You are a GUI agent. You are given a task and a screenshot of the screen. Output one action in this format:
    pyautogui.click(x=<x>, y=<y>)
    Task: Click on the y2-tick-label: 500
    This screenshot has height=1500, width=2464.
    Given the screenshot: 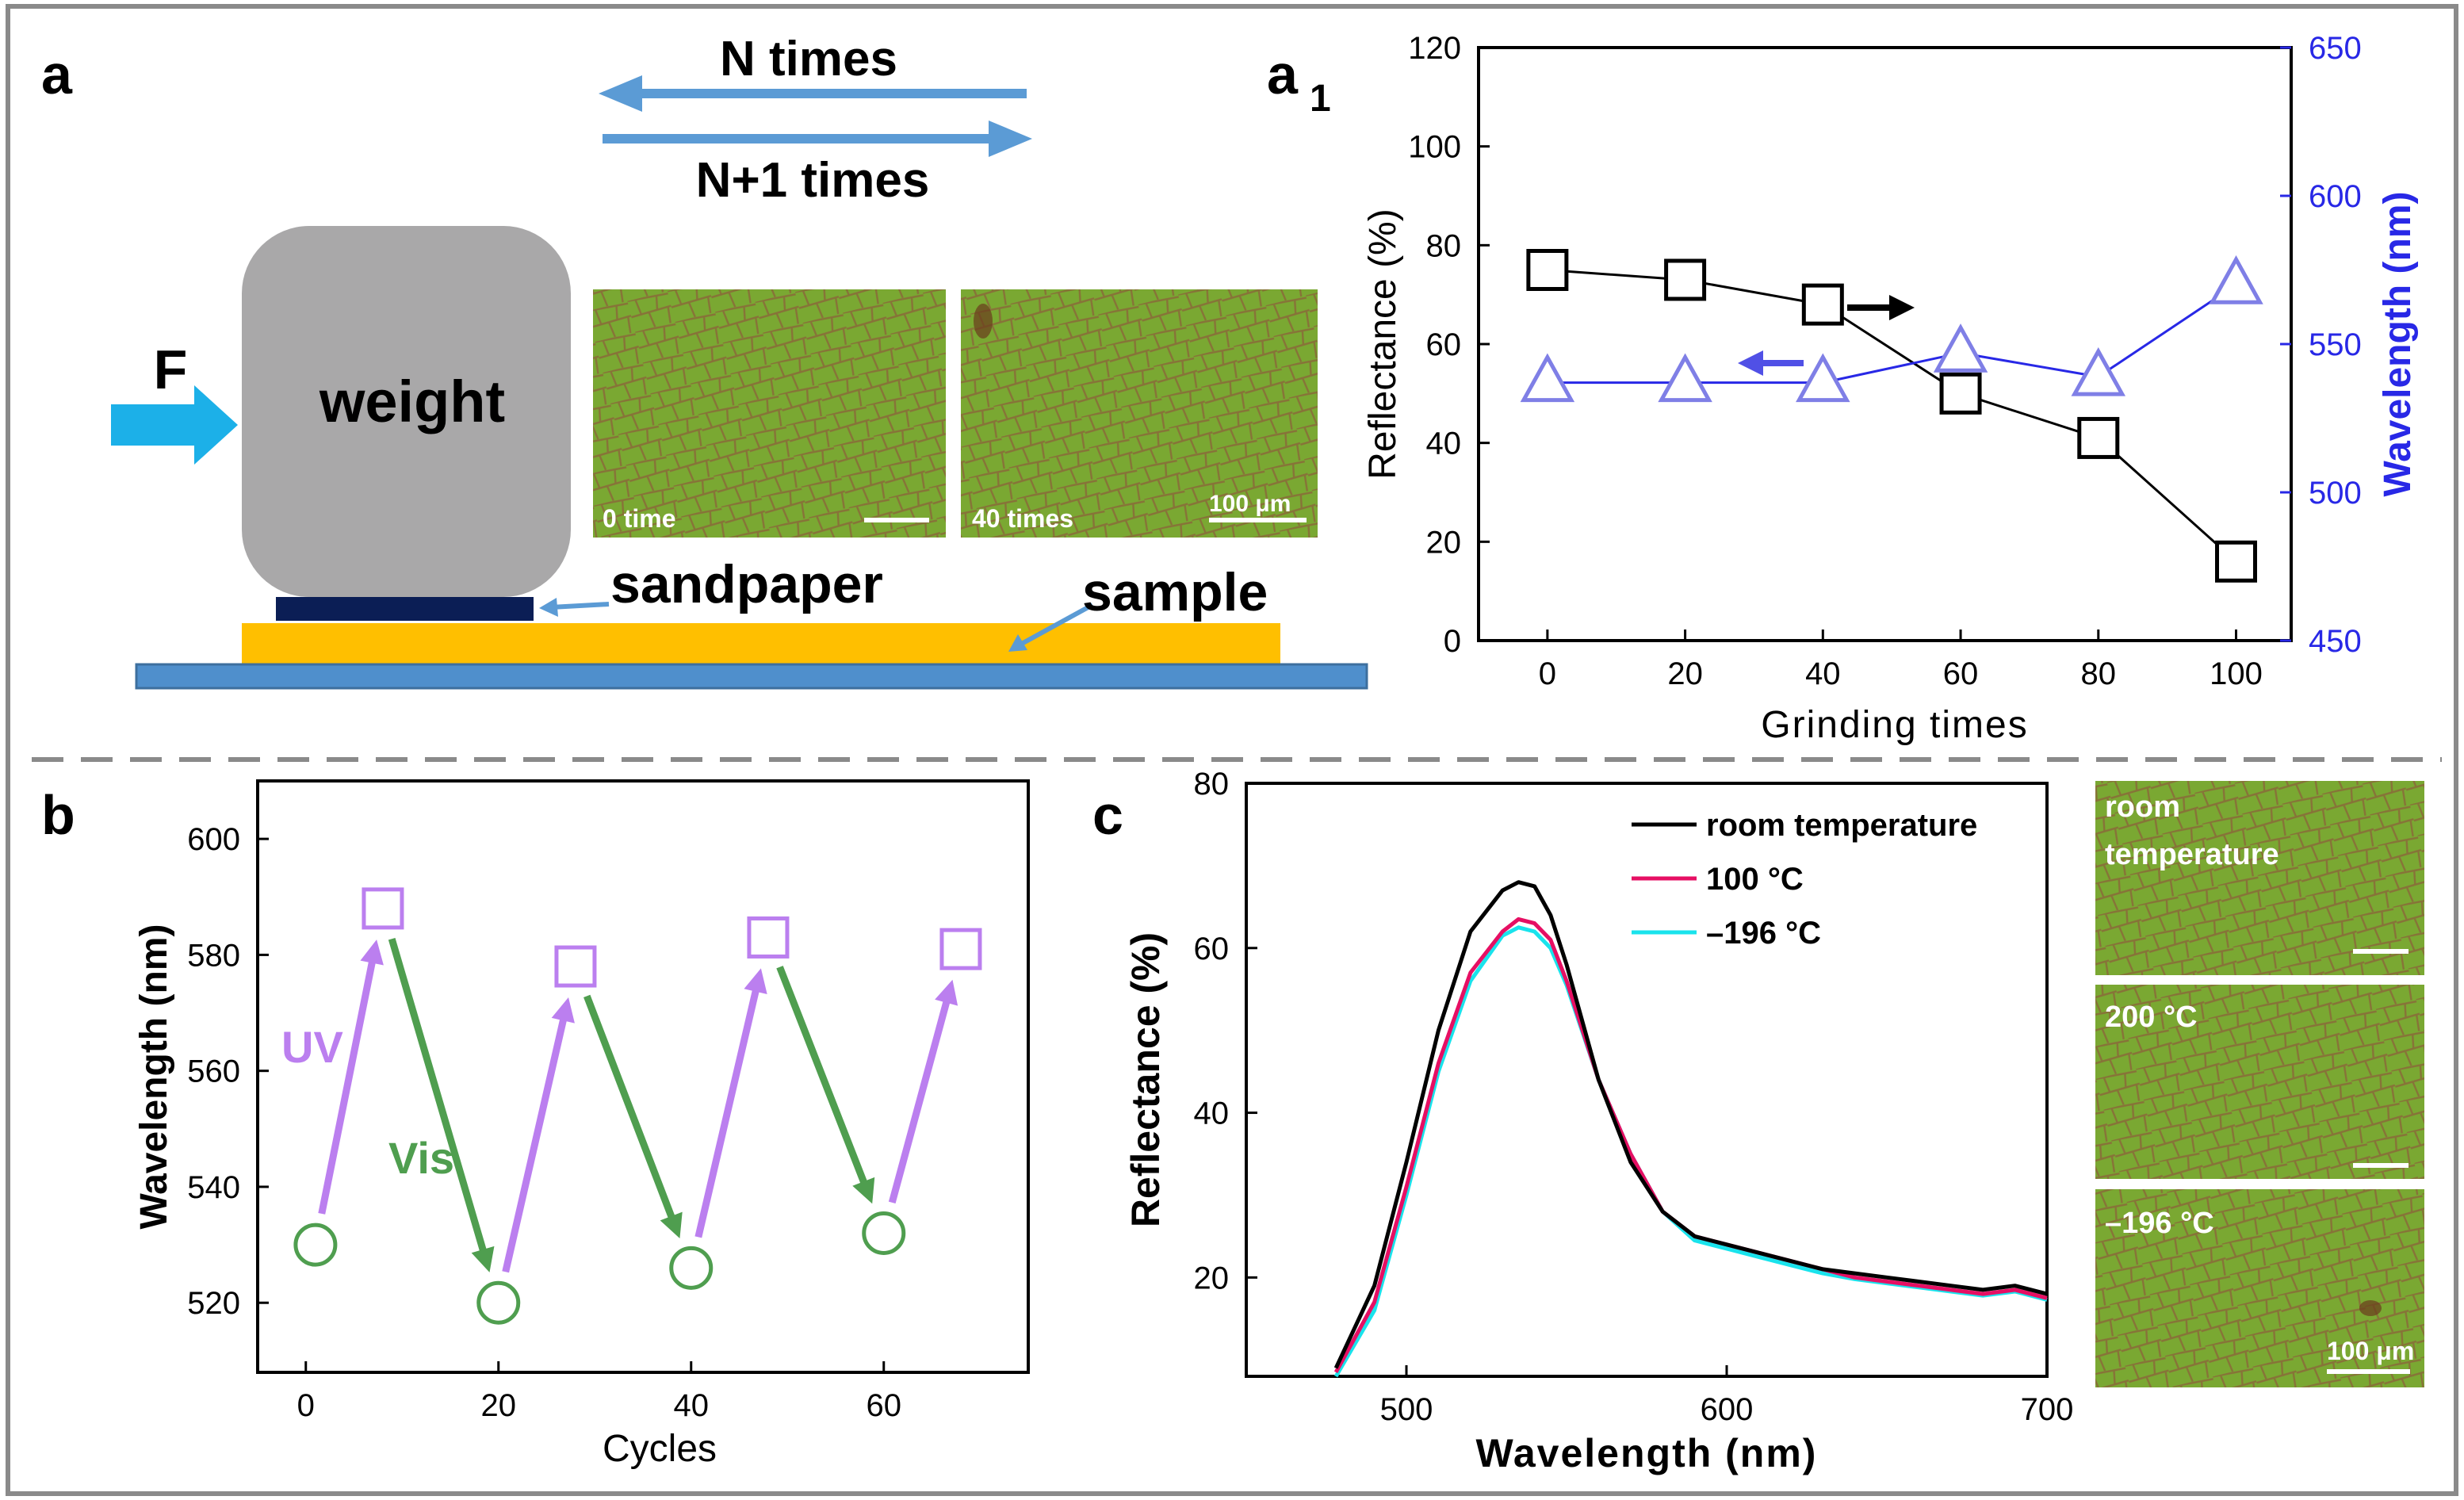 What is the action you would take?
    pyautogui.click(x=2335, y=494)
    